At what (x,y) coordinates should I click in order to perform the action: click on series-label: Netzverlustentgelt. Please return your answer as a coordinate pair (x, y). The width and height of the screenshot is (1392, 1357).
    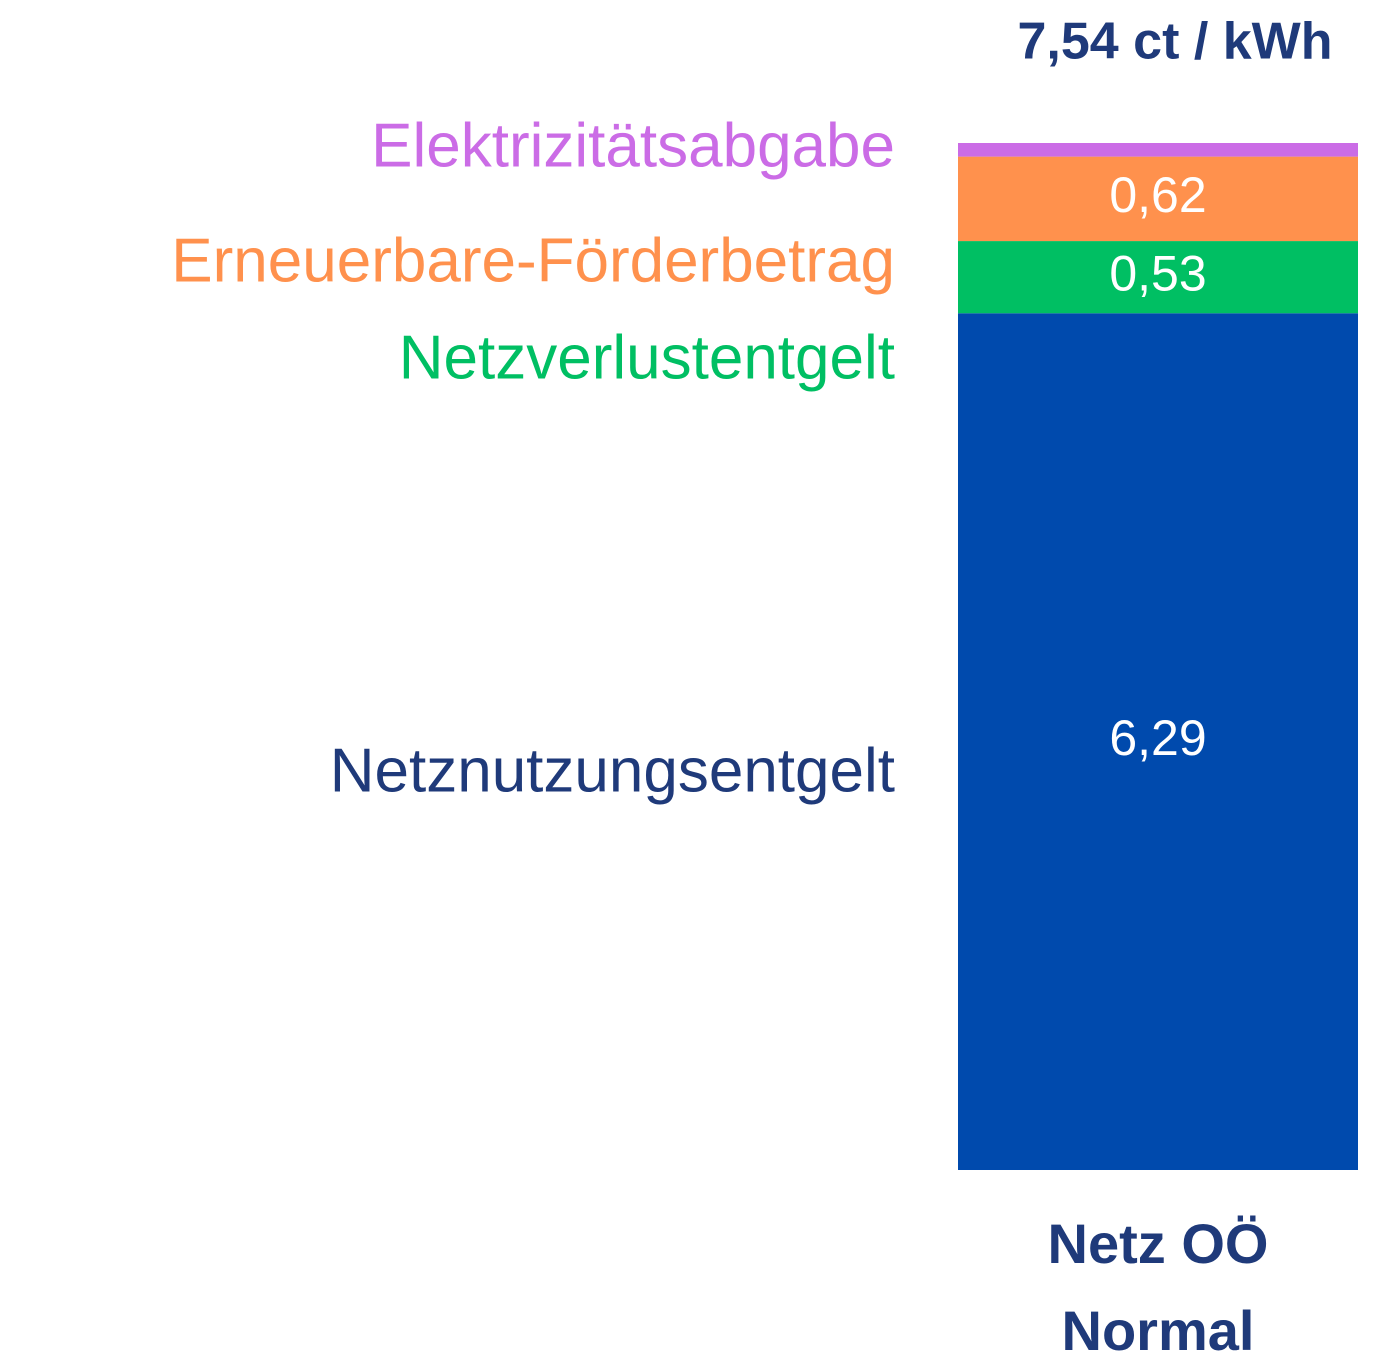
    Looking at the image, I should click on (647, 357).